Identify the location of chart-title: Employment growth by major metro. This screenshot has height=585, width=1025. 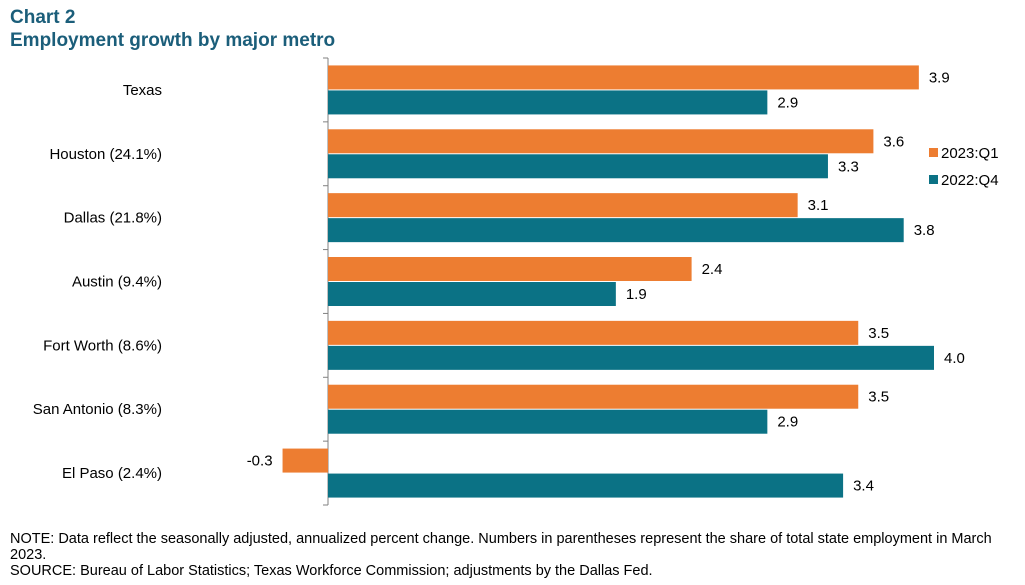
(173, 40).